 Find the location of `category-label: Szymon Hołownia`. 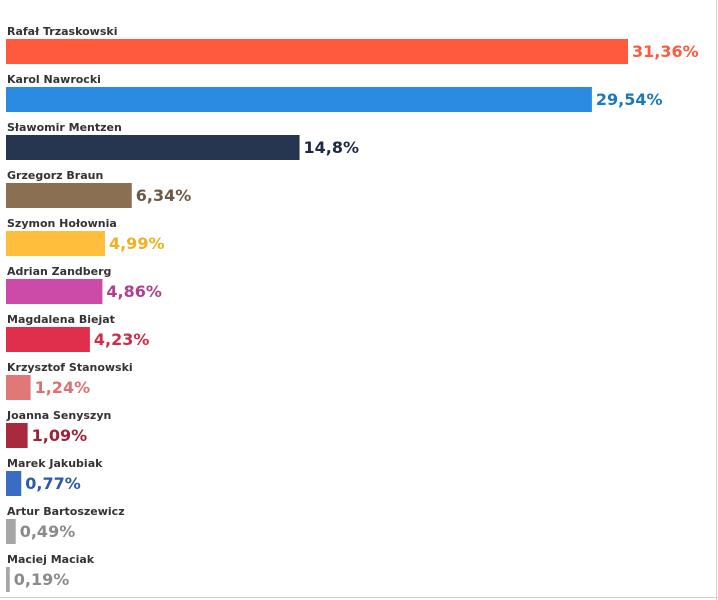

category-label: Szymon Hołownia is located at coordinates (62, 223).